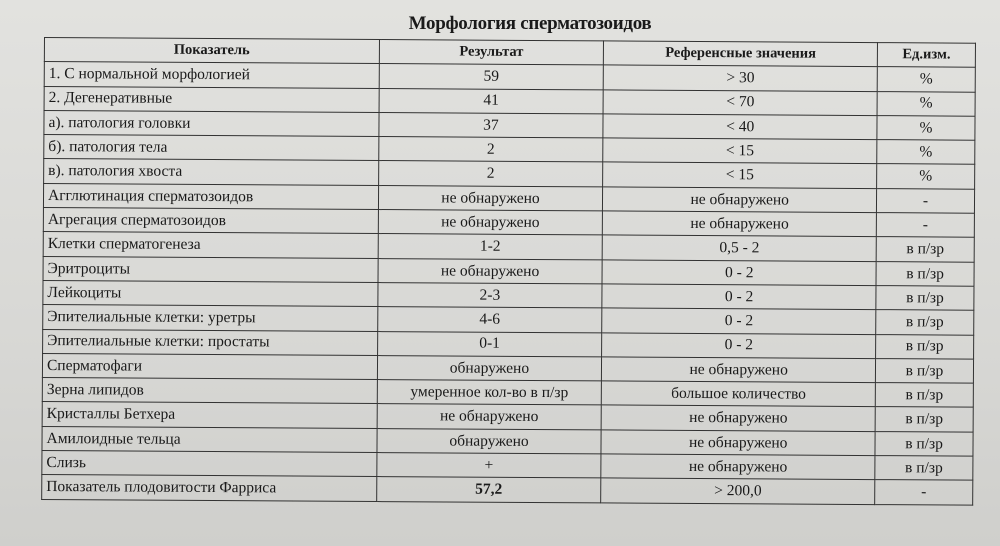  I want to click on cell-indicator: Зерна липидов, so click(210, 390).